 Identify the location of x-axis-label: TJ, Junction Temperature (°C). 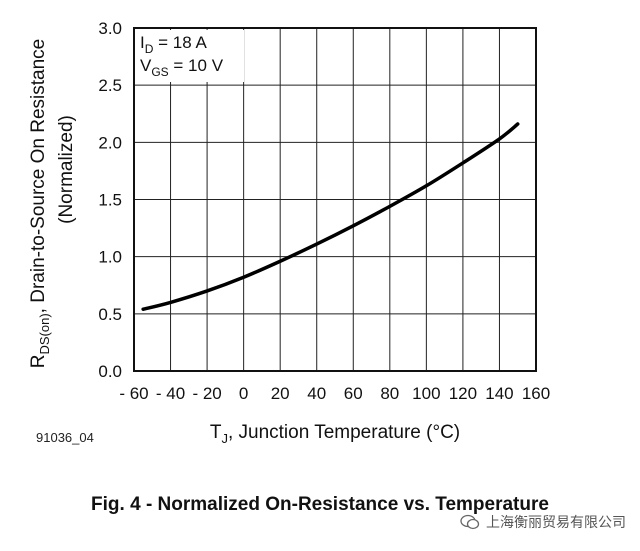
(335, 434).